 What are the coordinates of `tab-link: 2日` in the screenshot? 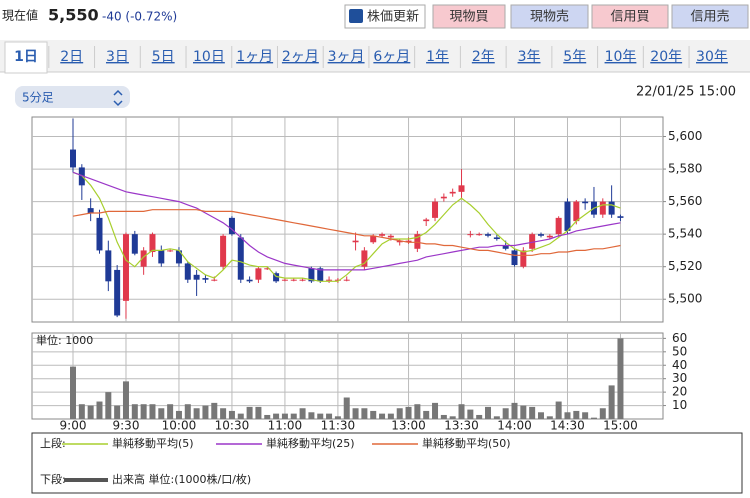 It's located at (71, 57).